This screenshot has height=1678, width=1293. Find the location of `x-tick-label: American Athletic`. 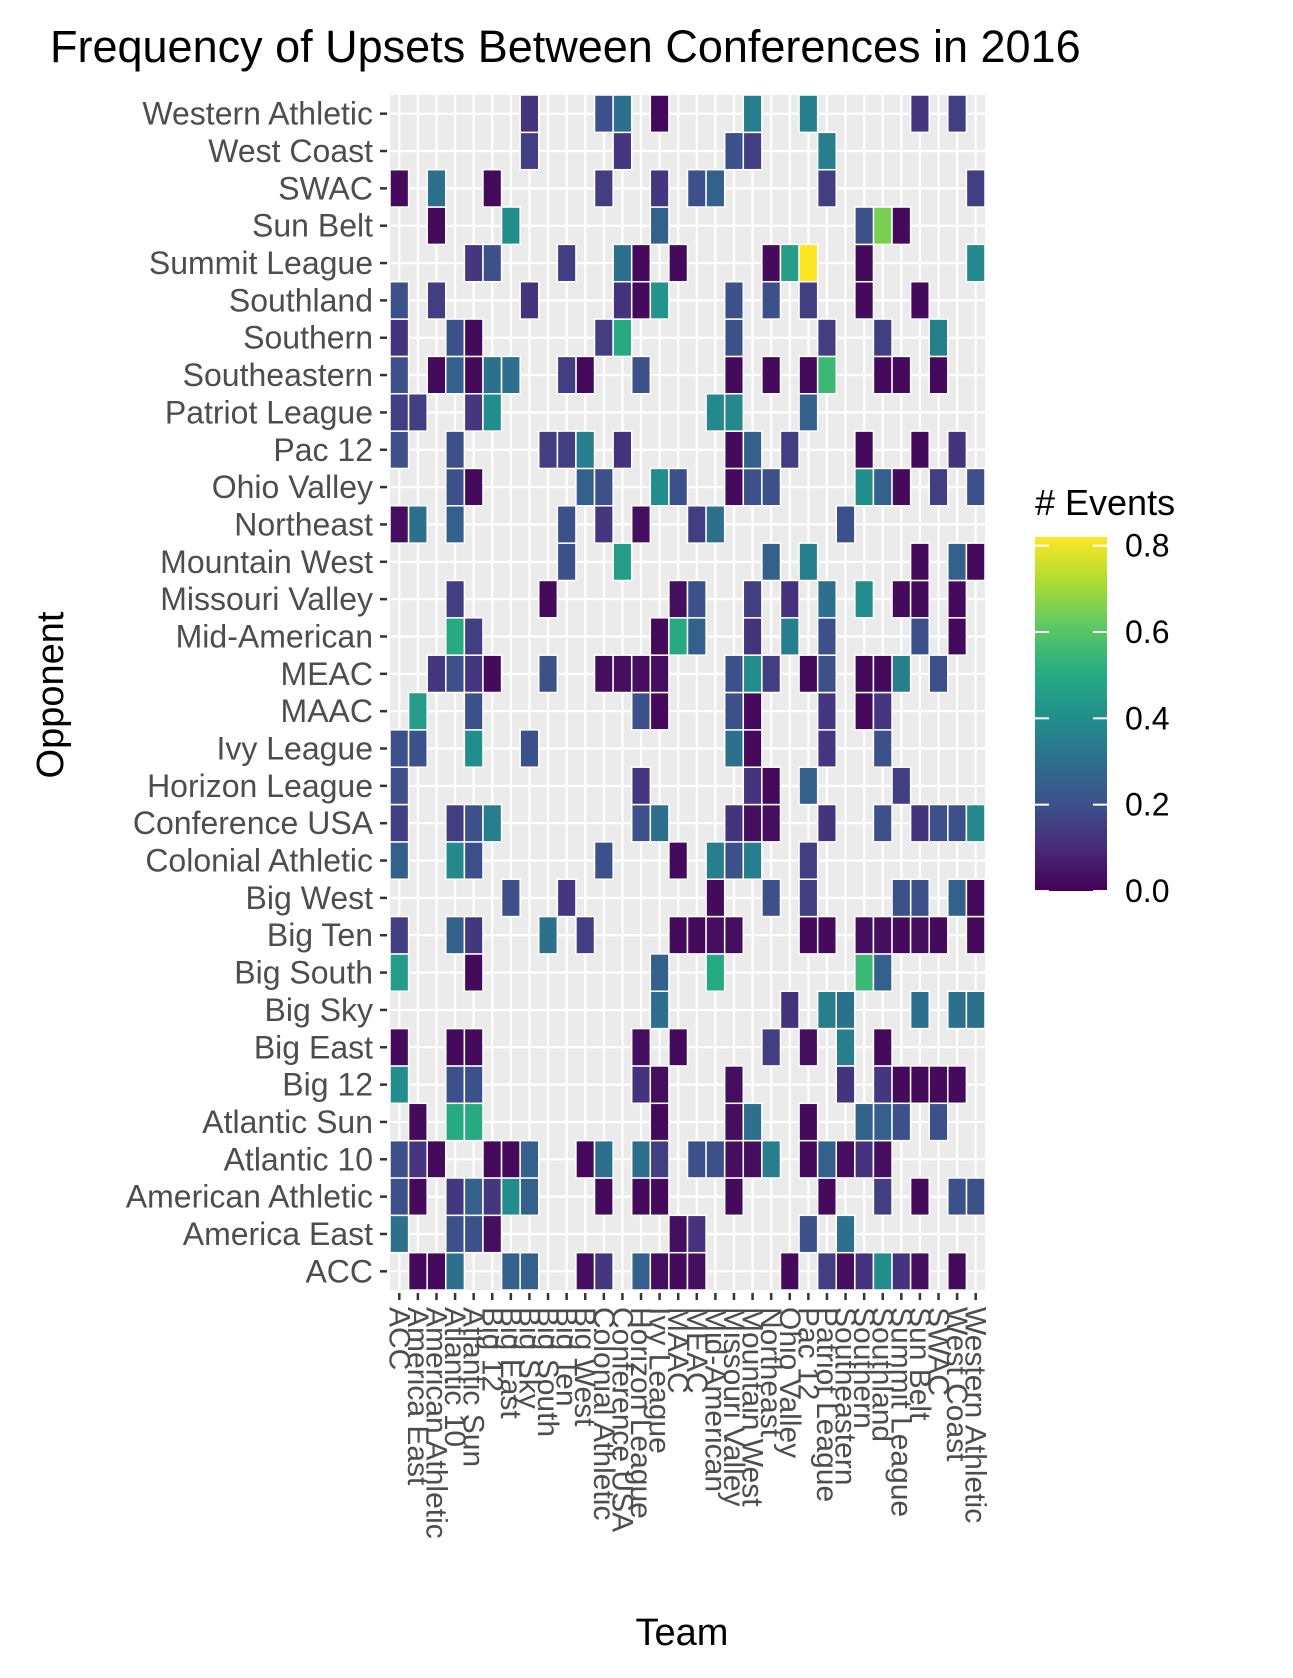

x-tick-label: American Athletic is located at coordinates (435, 1423).